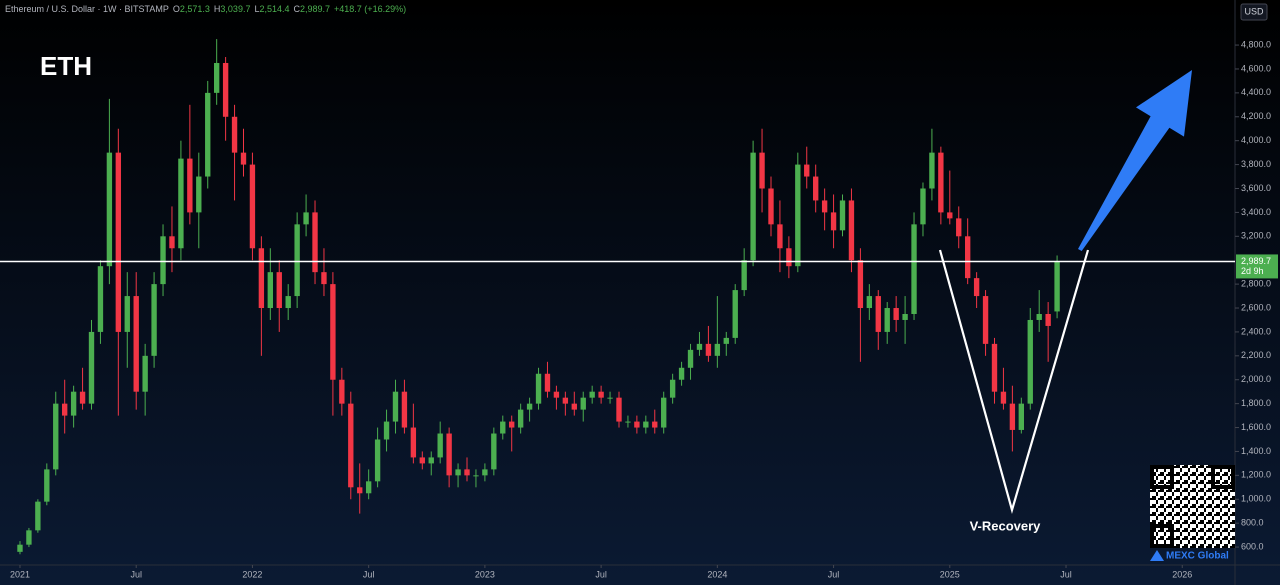 The image size is (1280, 585). What do you see at coordinates (315, 9) in the screenshot?
I see `header-value: 2,989.7` at bounding box center [315, 9].